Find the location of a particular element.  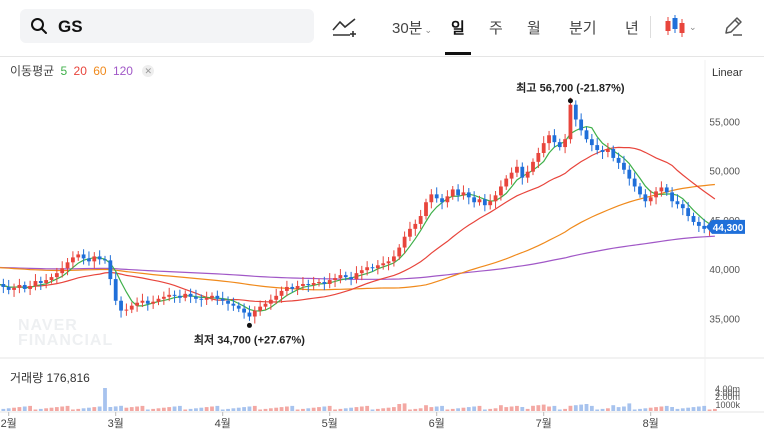

min-marker is located at coordinates (249, 325).